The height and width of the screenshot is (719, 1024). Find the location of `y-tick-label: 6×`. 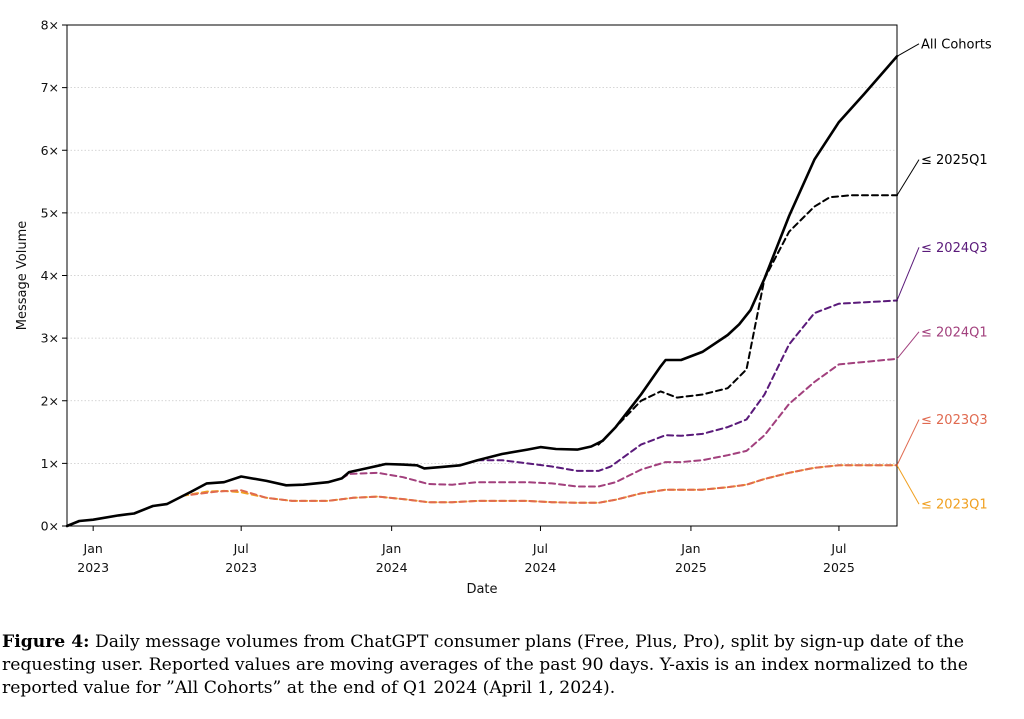

y-tick-label: 6× is located at coordinates (50, 150).